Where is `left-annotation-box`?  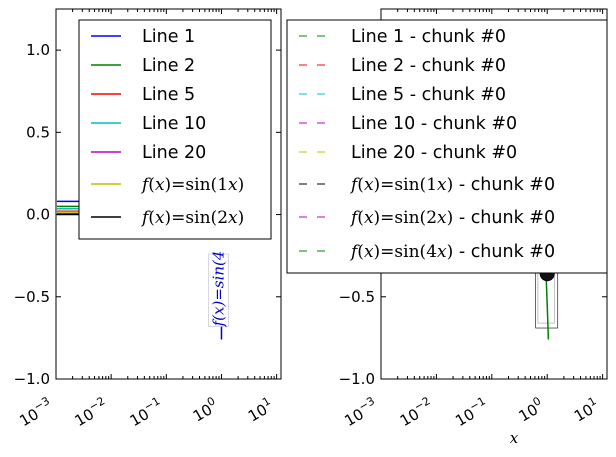 left-annotation-box is located at coordinates (218, 290).